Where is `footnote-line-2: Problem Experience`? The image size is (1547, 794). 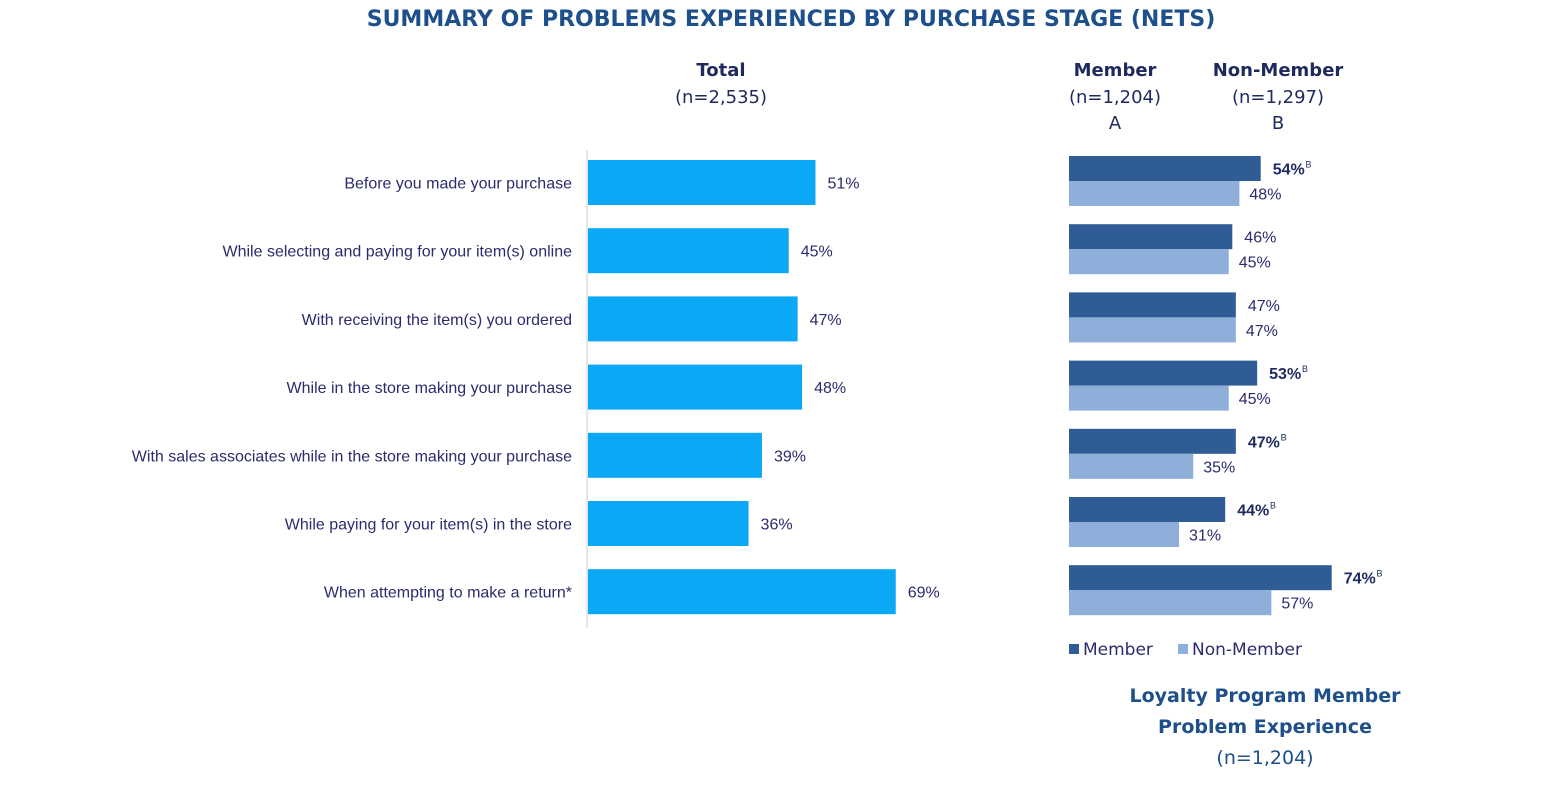
footnote-line-2: Problem Experience is located at coordinates (1265, 727).